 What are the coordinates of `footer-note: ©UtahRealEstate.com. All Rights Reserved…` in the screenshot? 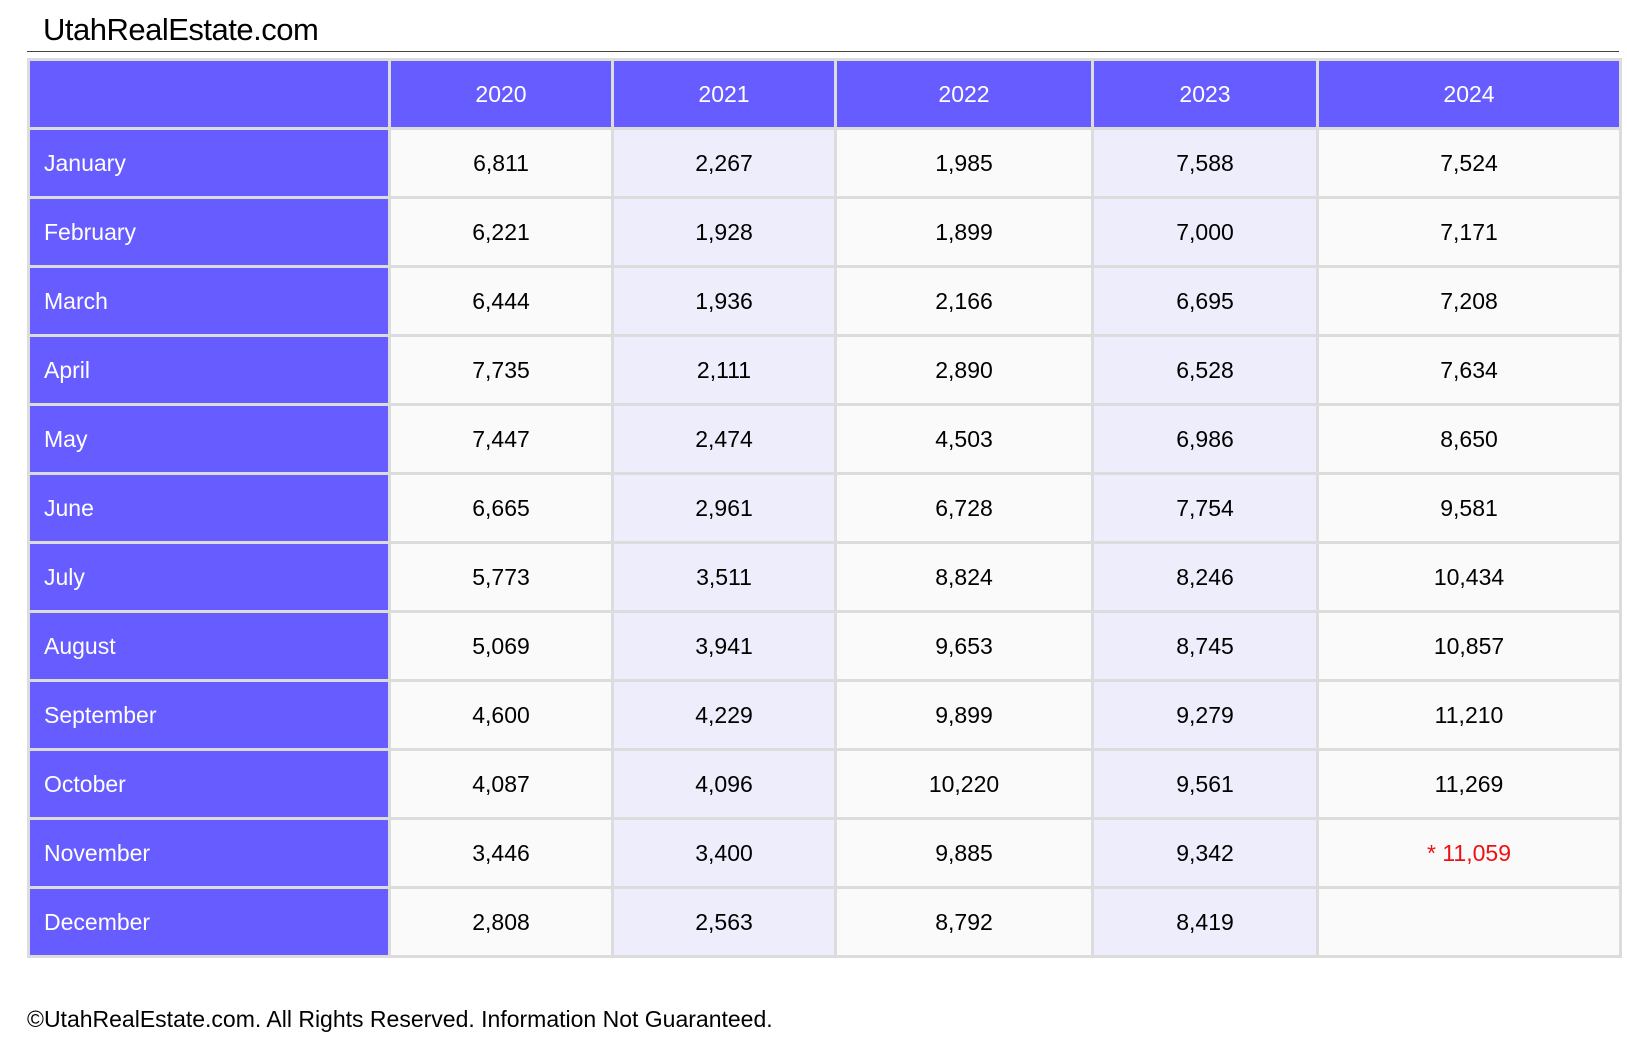 It's located at (400, 1019).